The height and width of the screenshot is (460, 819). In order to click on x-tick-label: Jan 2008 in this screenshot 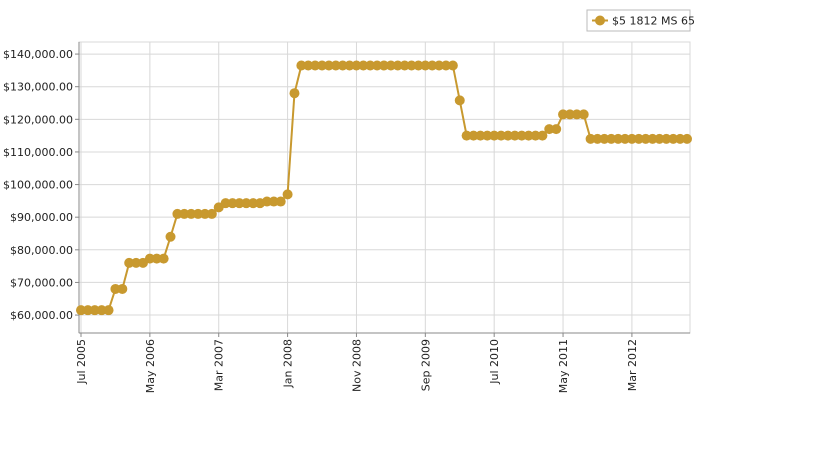, I will do `click(288, 363)`.